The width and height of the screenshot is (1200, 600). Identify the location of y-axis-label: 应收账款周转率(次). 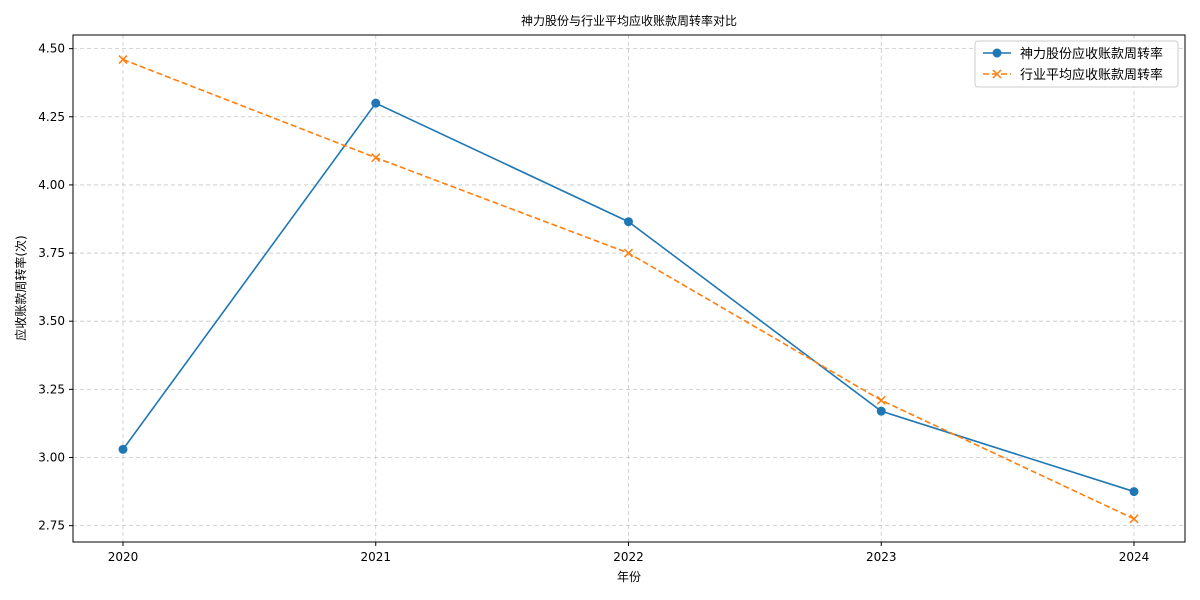
(20, 287).